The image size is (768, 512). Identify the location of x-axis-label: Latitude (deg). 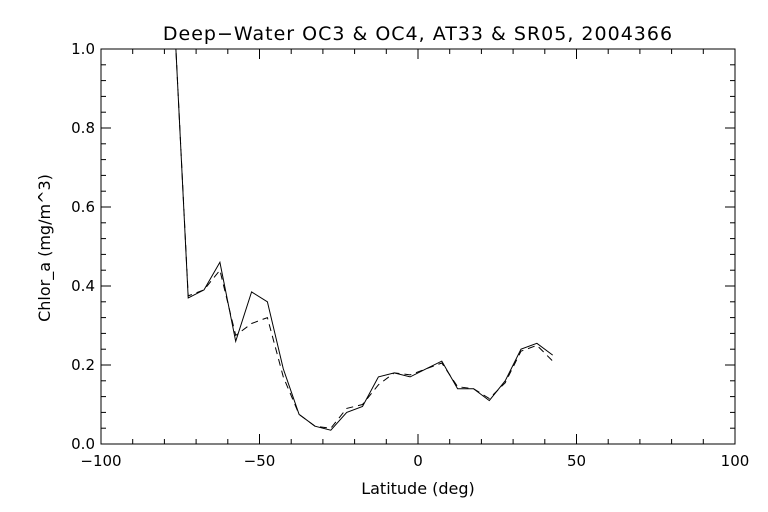
(418, 488).